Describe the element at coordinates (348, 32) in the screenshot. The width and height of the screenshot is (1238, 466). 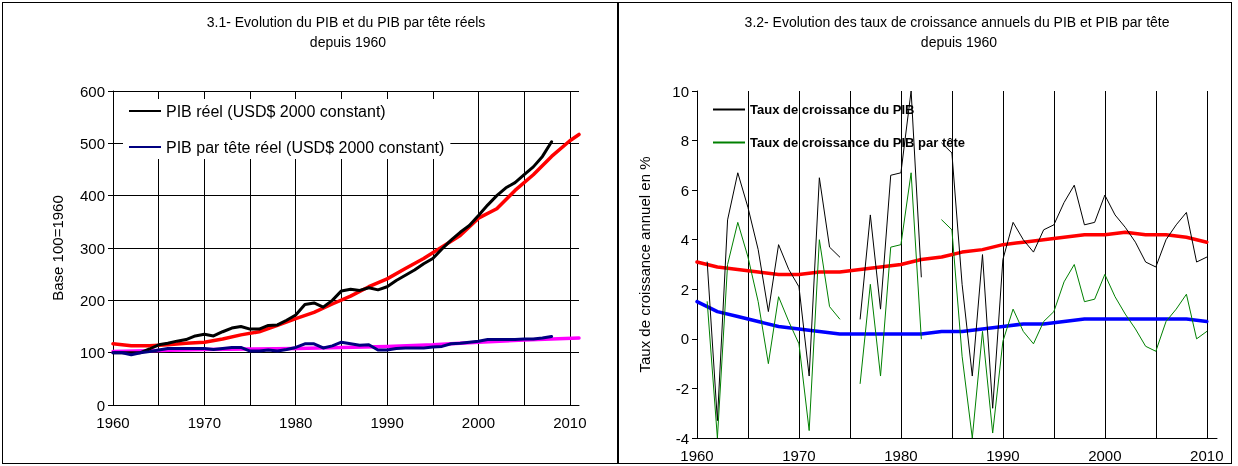
I see `chart-title: 3.1- Evolution du PIB et du PIB par tête réels depuis 1960` at that location.